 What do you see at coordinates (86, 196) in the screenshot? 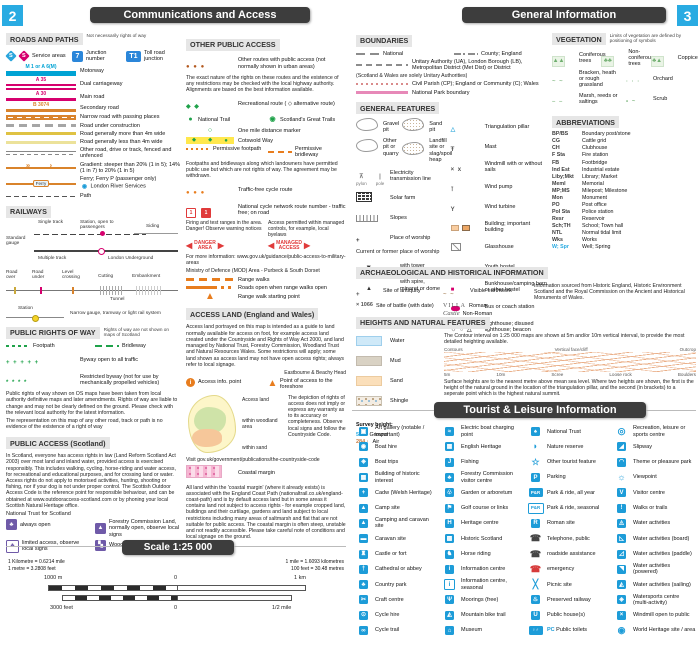
I see `legend-label: Path` at bounding box center [86, 196].